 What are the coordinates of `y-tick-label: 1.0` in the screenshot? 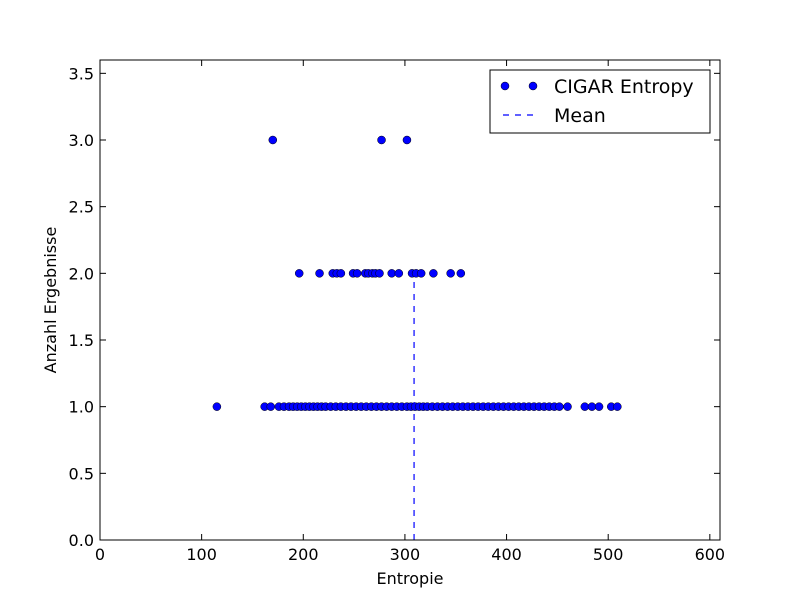 It's located at (81, 407).